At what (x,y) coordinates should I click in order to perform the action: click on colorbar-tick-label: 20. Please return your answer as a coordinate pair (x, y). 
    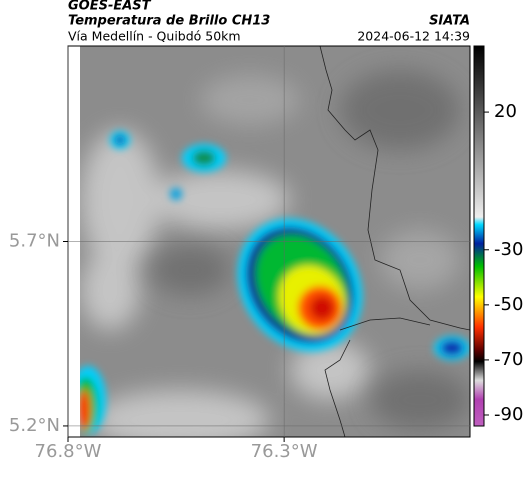
    Looking at the image, I should click on (505, 111).